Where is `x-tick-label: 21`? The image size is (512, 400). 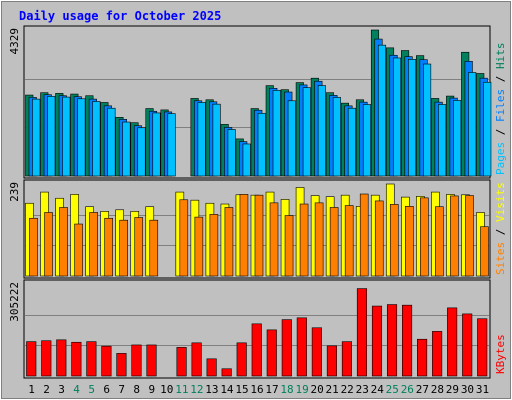 x-tick-label: 21 is located at coordinates (332, 389).